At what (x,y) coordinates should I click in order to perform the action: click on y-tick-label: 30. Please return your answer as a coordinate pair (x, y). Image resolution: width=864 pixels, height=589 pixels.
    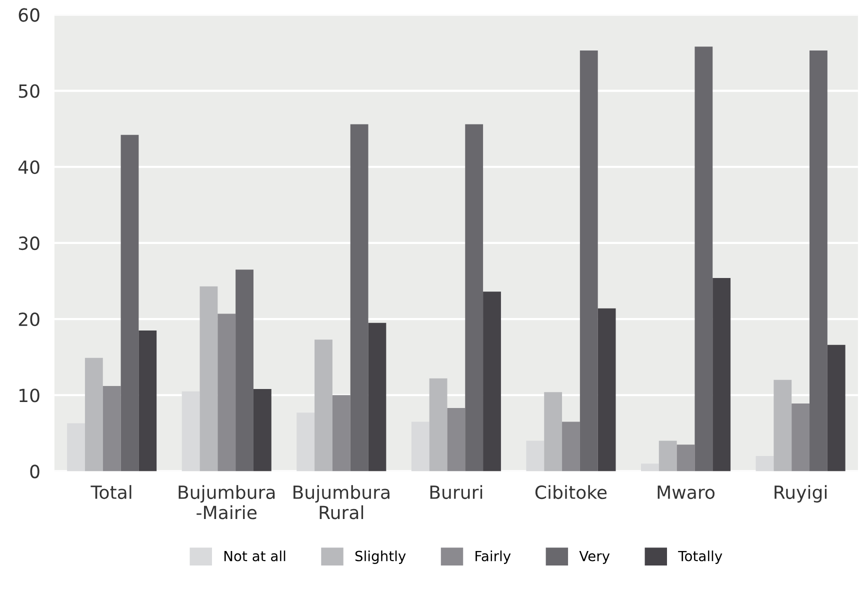
    Looking at the image, I should click on (29, 243).